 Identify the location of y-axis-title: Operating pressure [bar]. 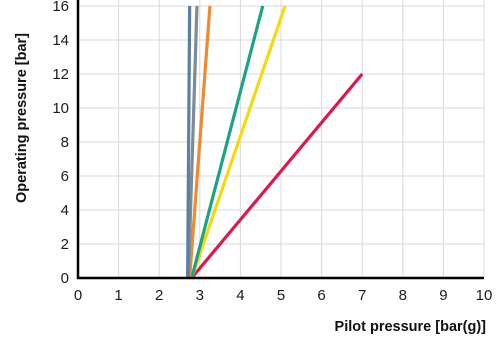
(22, 118).